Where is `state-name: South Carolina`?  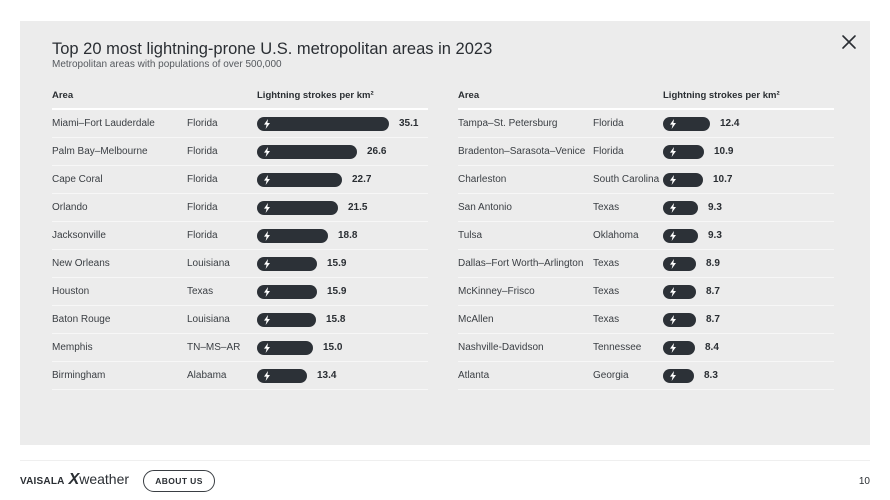
state-name: South Carolina is located at coordinates (626, 179).